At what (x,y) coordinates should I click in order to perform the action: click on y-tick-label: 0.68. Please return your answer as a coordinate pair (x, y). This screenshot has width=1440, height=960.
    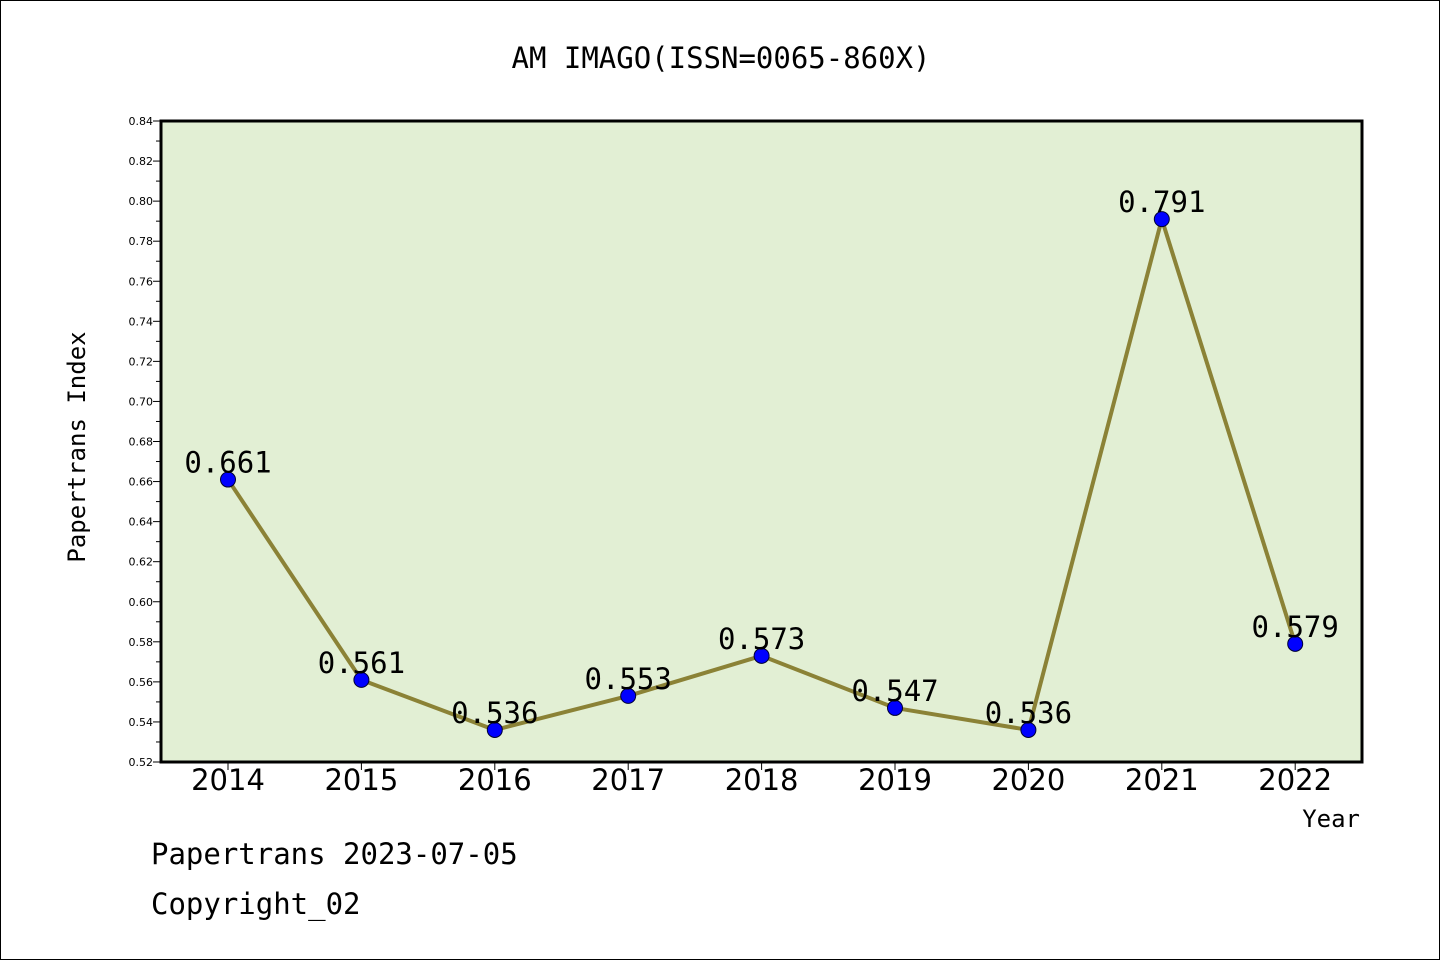
    Looking at the image, I should click on (141, 442).